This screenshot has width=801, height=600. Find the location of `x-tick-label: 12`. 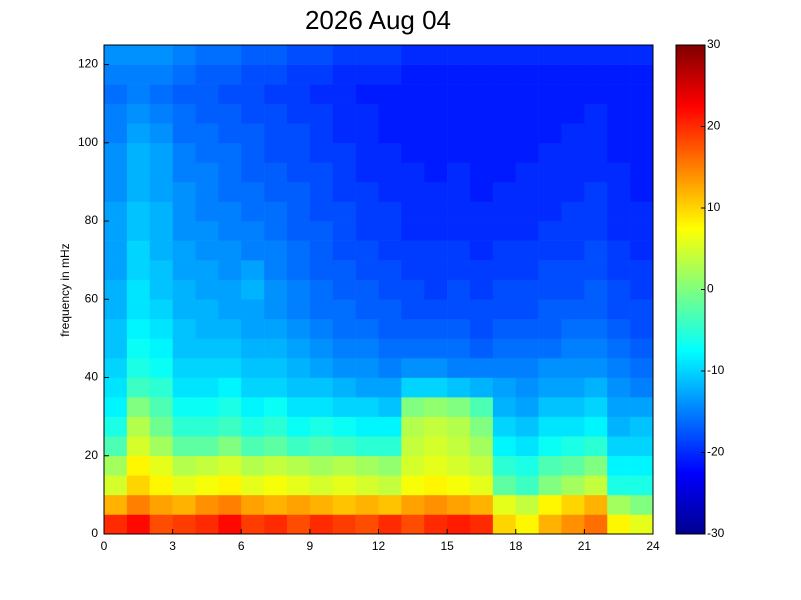

x-tick-label: 12 is located at coordinates (379, 546).